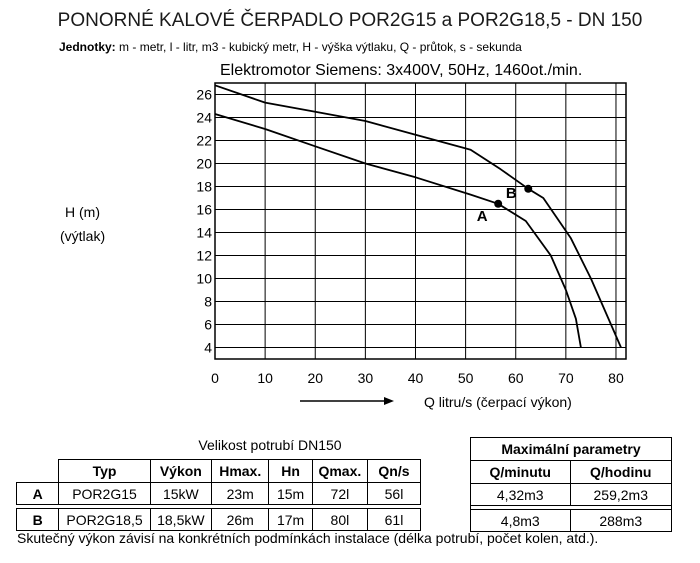 The width and height of the screenshot is (700, 563). What do you see at coordinates (265, 378) in the screenshot?
I see `x-tick-label: 10` at bounding box center [265, 378].